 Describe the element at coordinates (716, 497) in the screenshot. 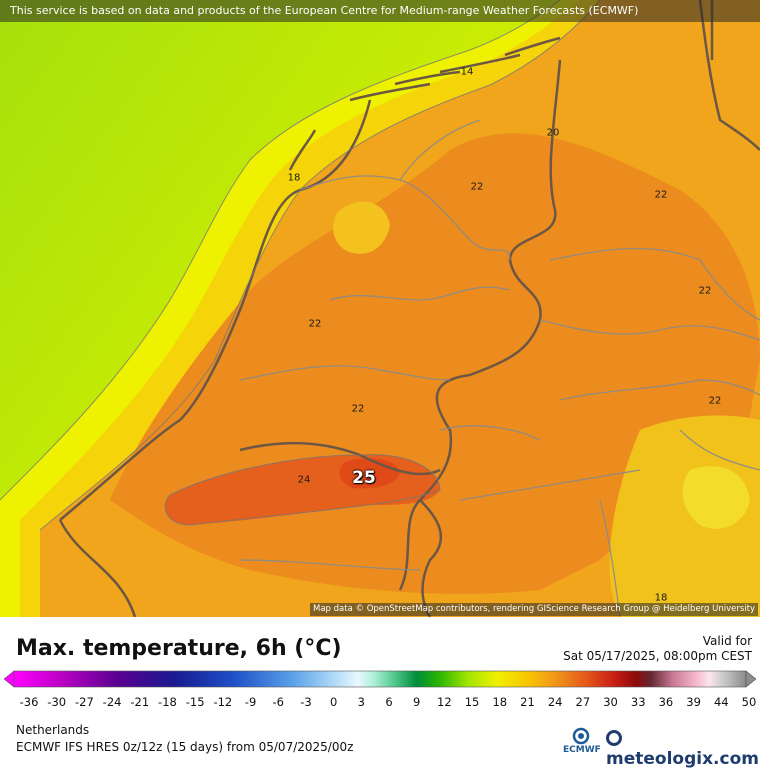

I see `cool-pocket-east` at that location.